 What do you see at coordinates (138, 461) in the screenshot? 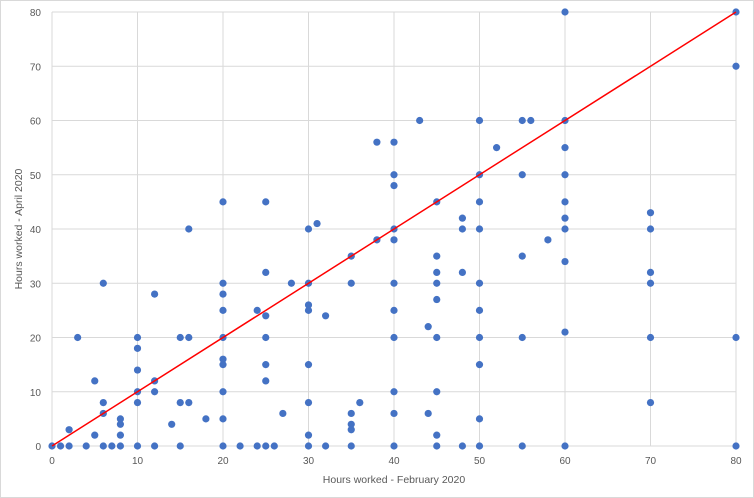
I see `x-tick-label: 10` at bounding box center [138, 461].